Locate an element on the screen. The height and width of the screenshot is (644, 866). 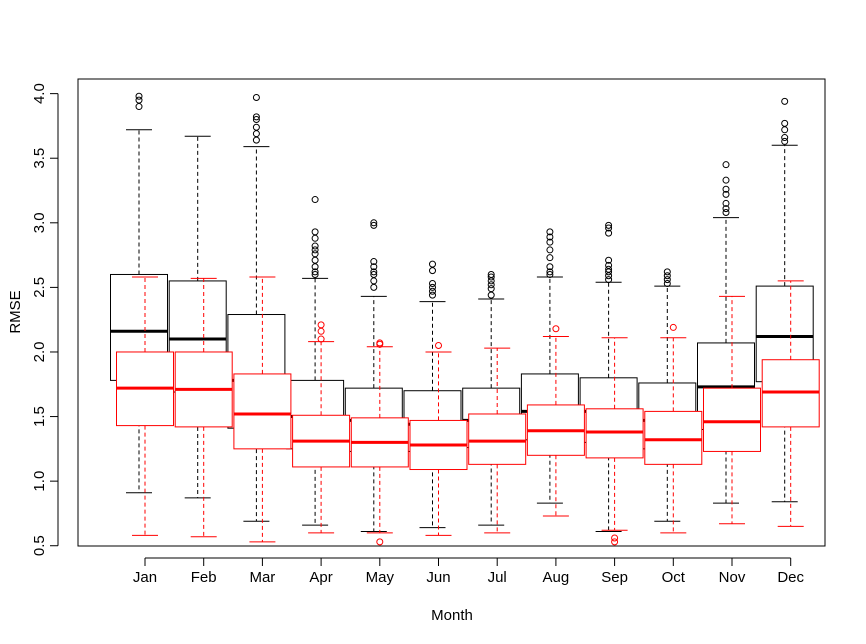
x-tick-label: Mar is located at coordinates (262, 577).